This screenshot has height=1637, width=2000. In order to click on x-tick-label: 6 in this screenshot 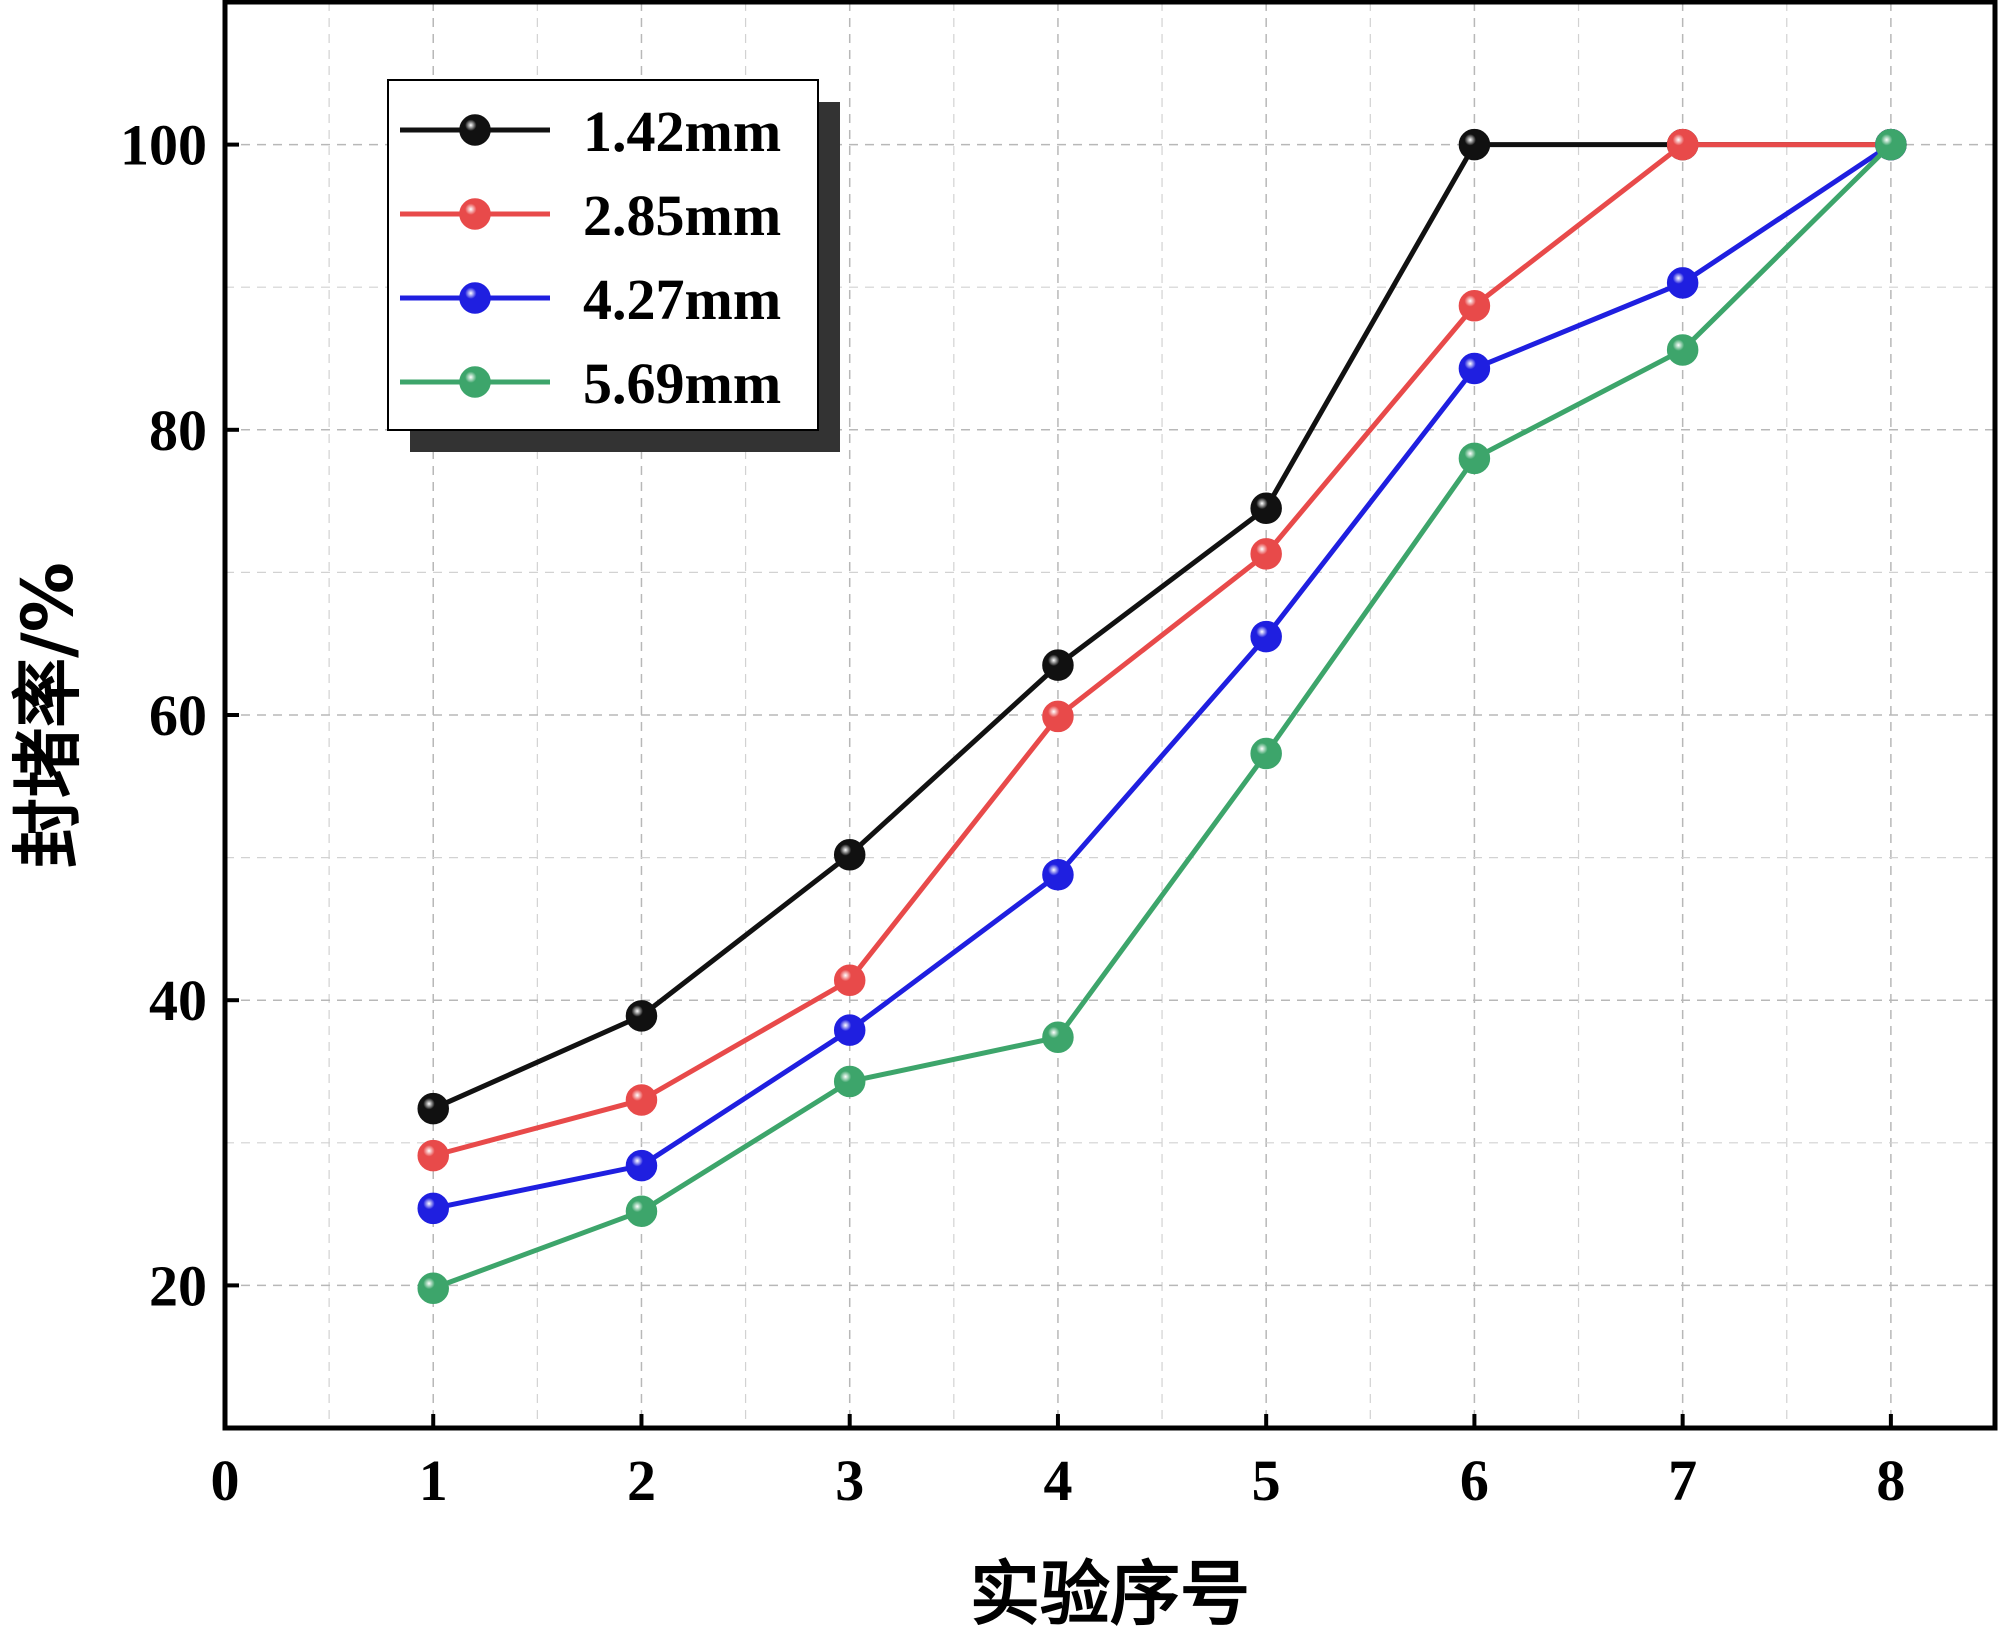, I will do `click(1474, 1480)`.